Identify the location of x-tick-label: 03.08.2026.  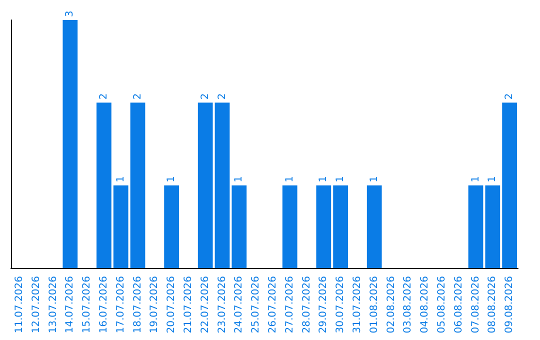
(408, 305).